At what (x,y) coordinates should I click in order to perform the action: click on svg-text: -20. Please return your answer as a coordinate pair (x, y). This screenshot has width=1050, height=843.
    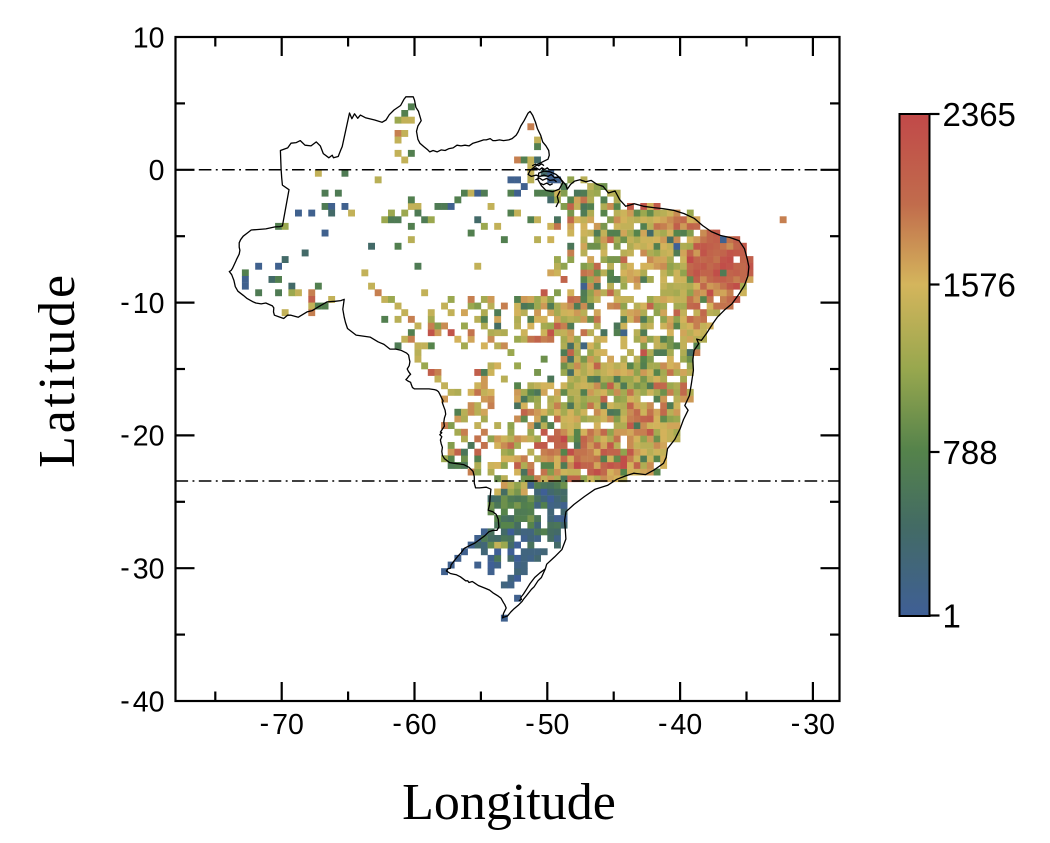
    Looking at the image, I should click on (142, 436).